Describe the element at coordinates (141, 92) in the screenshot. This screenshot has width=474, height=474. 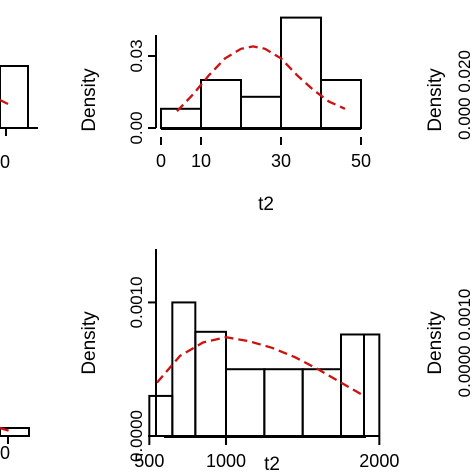
I see `y-axis-ticks: 0.00 0.03` at that location.